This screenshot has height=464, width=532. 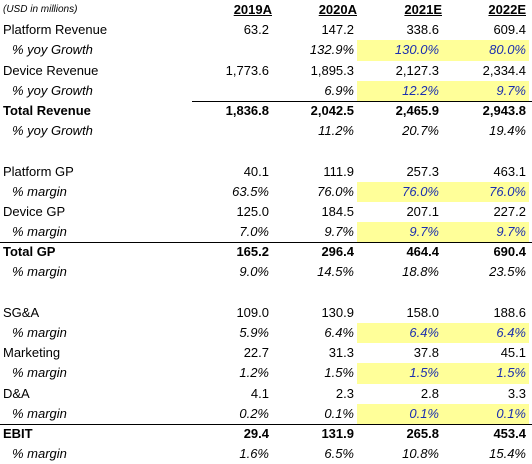 What do you see at coordinates (399, 50) in the screenshot?
I see `input-cell: 130.0%` at bounding box center [399, 50].